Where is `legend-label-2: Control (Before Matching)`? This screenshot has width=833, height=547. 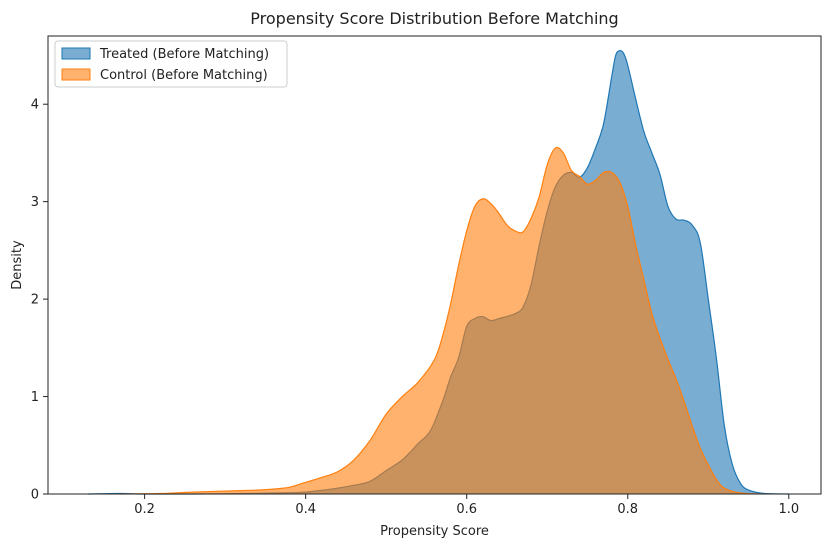
legend-label-2: Control (Before Matching) is located at coordinates (184, 75).